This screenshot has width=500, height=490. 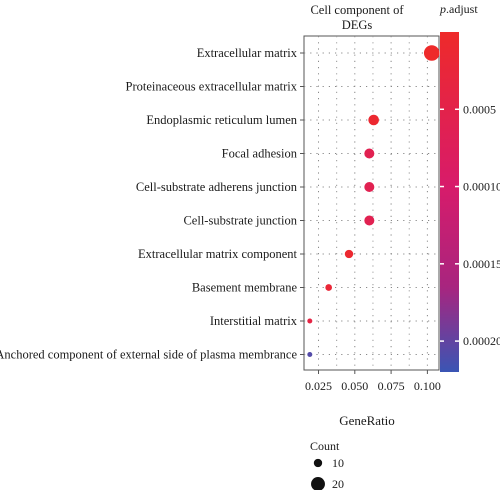 I want to click on x-tick-label: 0.100, so click(x=427, y=386).